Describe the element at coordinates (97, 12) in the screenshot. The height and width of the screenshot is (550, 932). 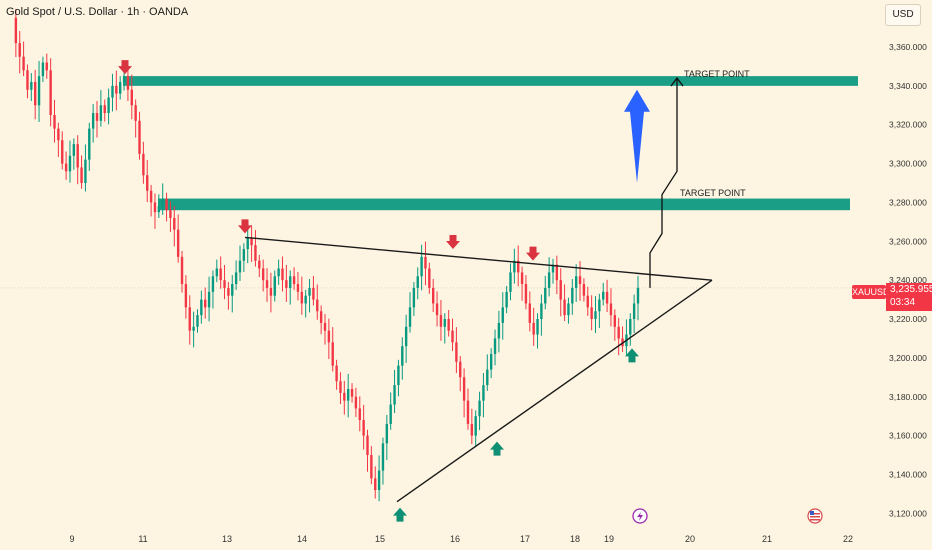
I see `chart-title: Gold Spot / U.S. Dollar · 1h · OANDA` at that location.